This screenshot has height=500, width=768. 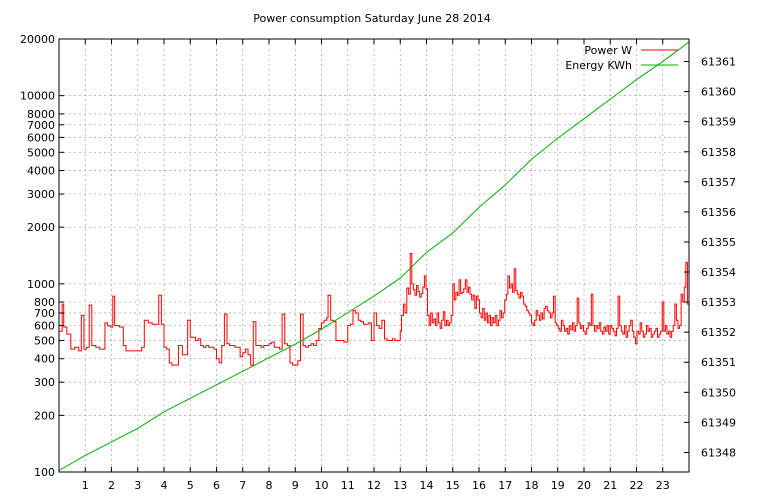 I want to click on x-tick-label: 12, so click(x=374, y=485).